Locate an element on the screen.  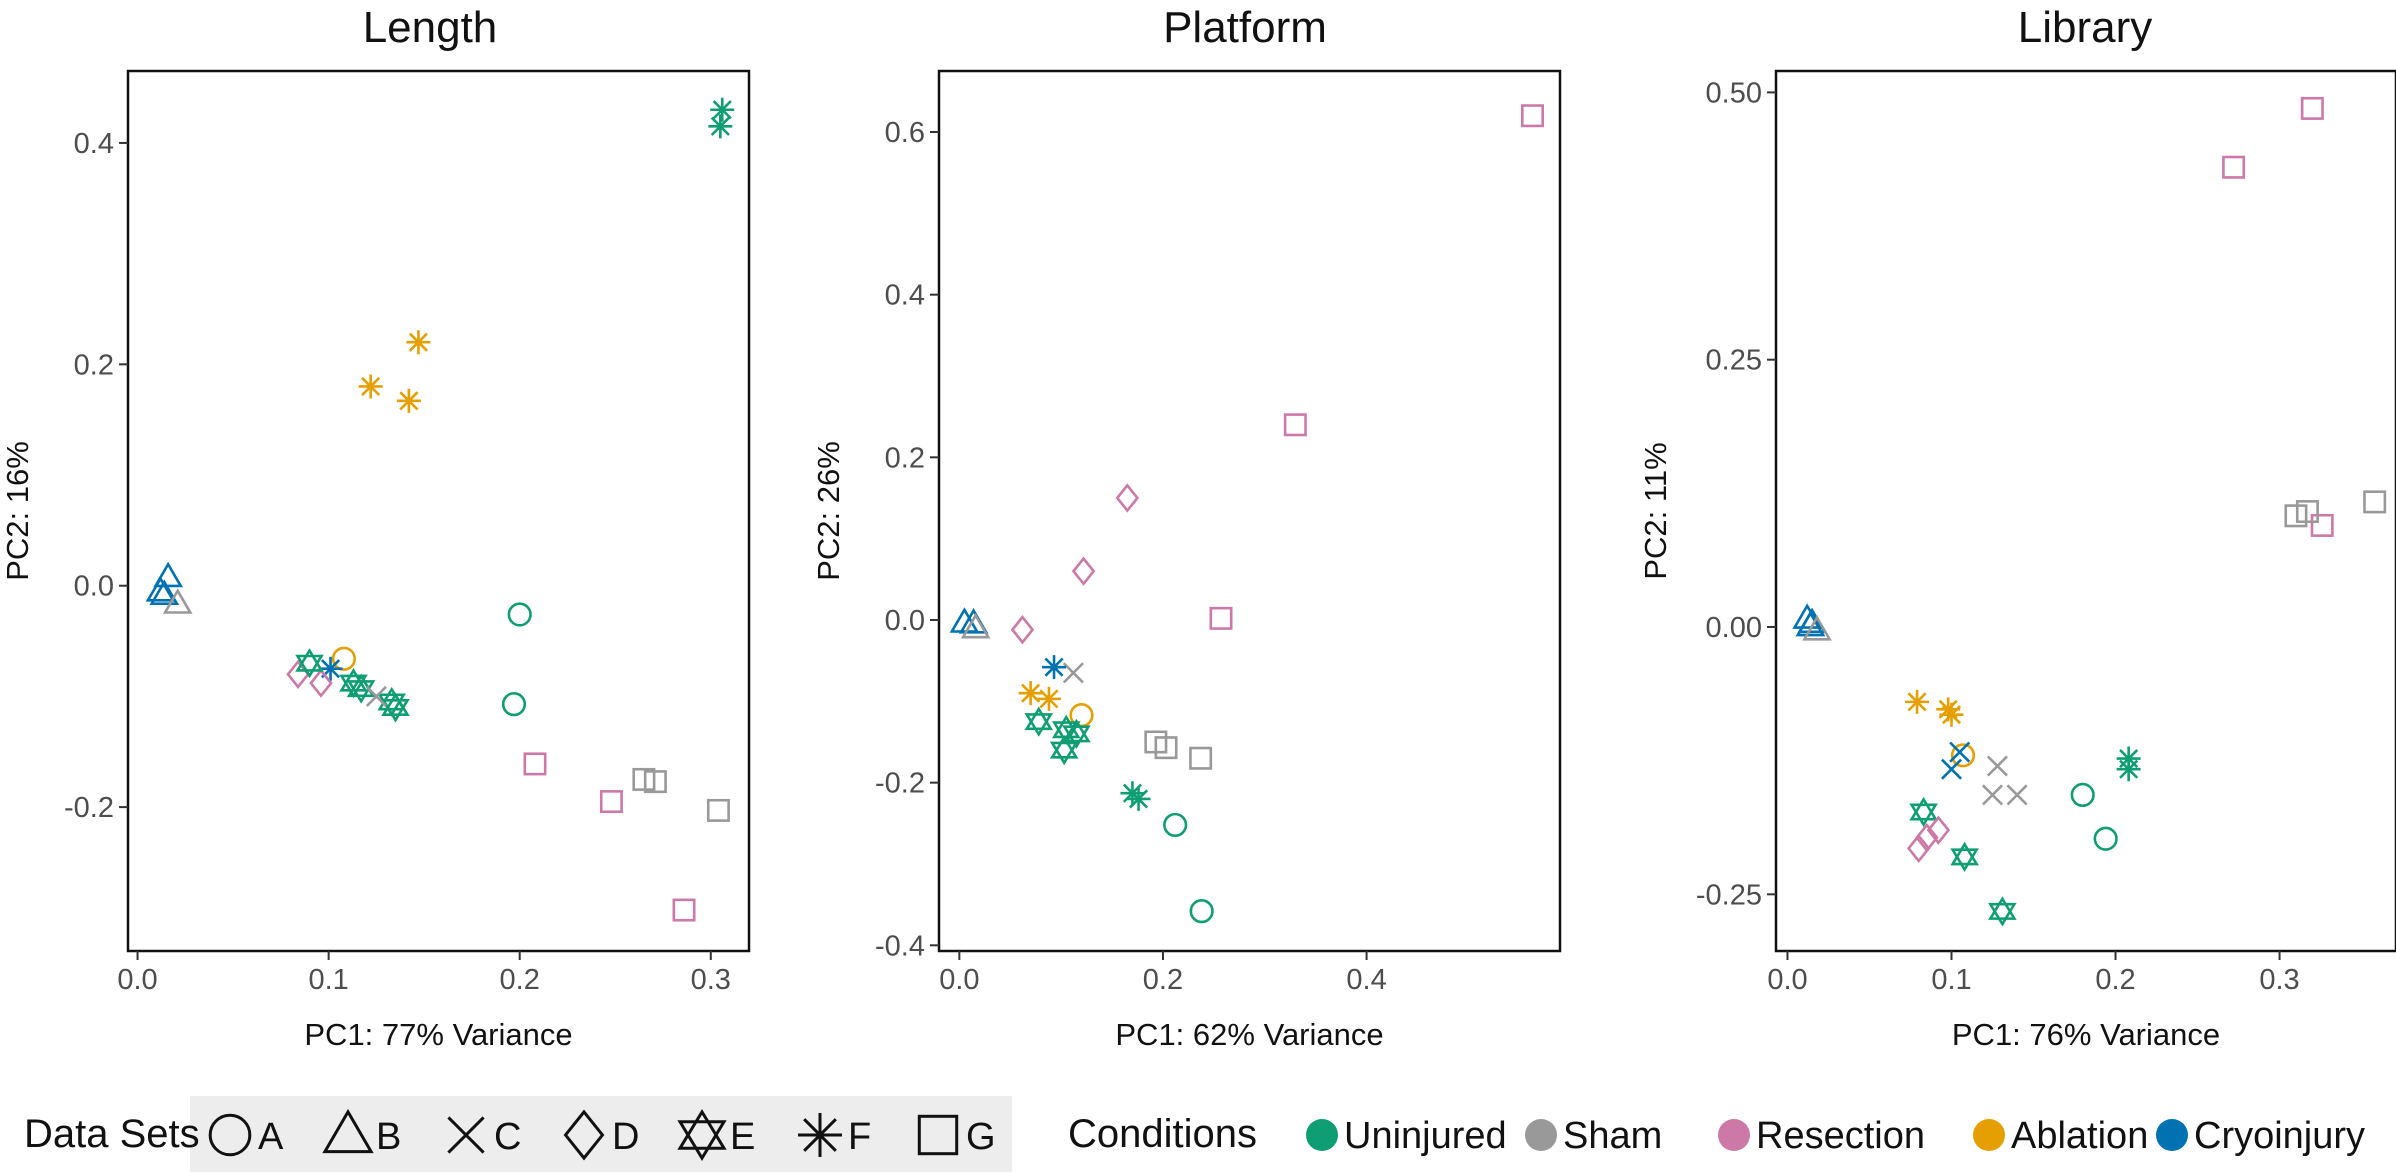
y-axis-label: PC2: 26% is located at coordinates (828, 511).